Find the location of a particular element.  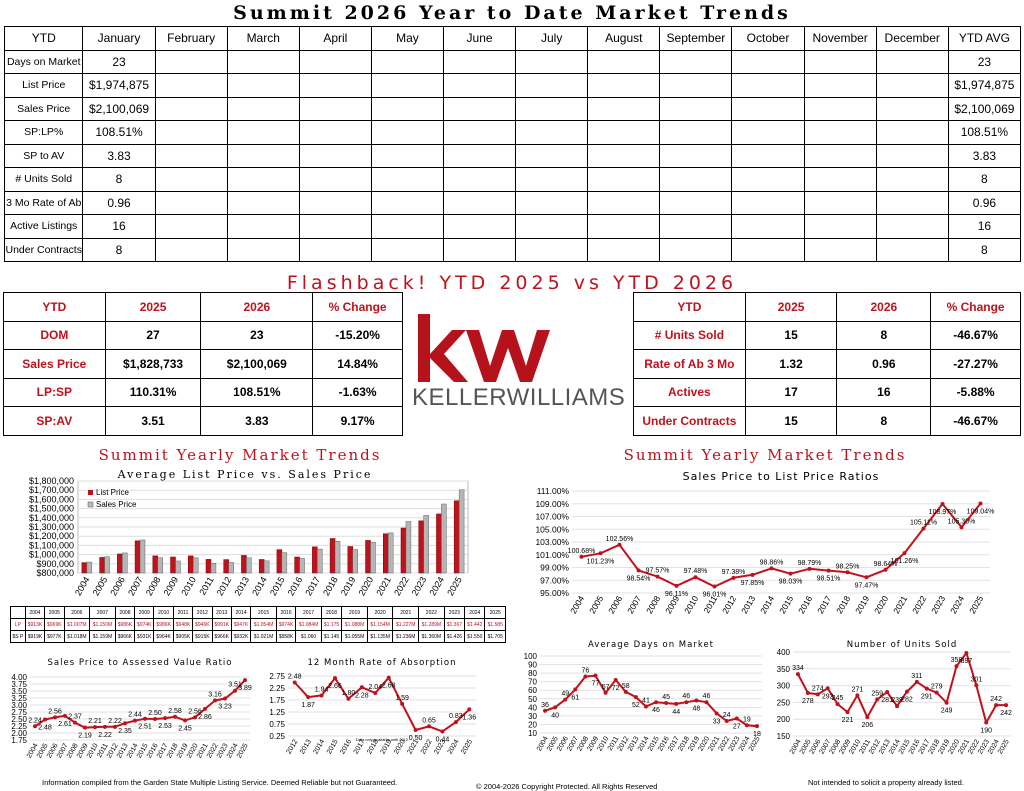

price-table-sp-cell: $1.060 is located at coordinates (308, 636).